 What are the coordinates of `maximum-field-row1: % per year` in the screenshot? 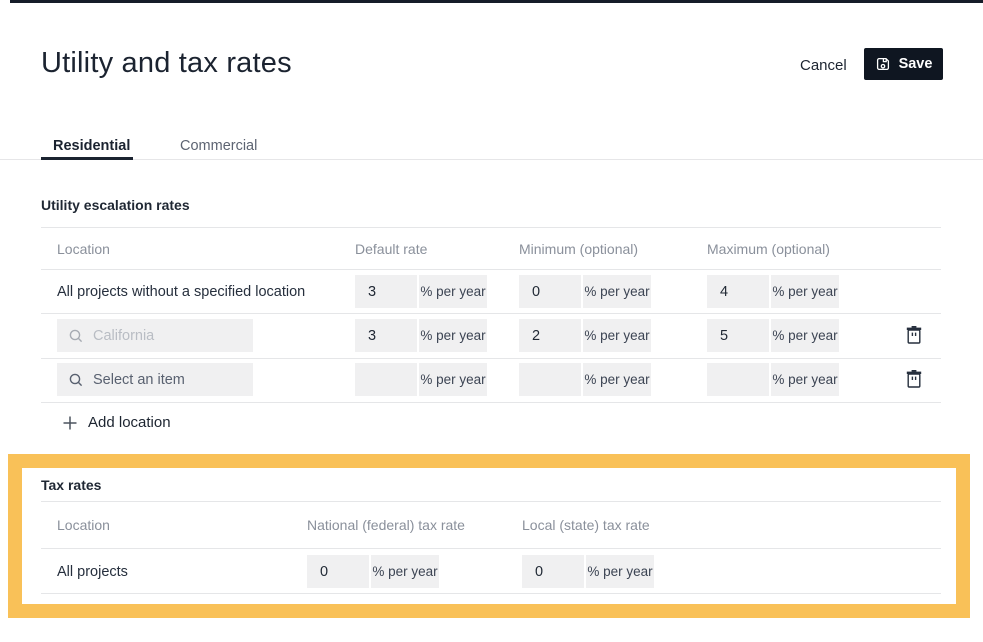 It's located at (773, 291).